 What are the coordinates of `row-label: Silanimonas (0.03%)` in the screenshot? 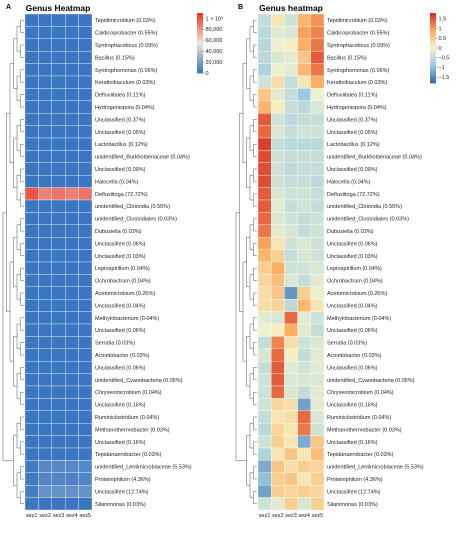 It's located at (120, 505).